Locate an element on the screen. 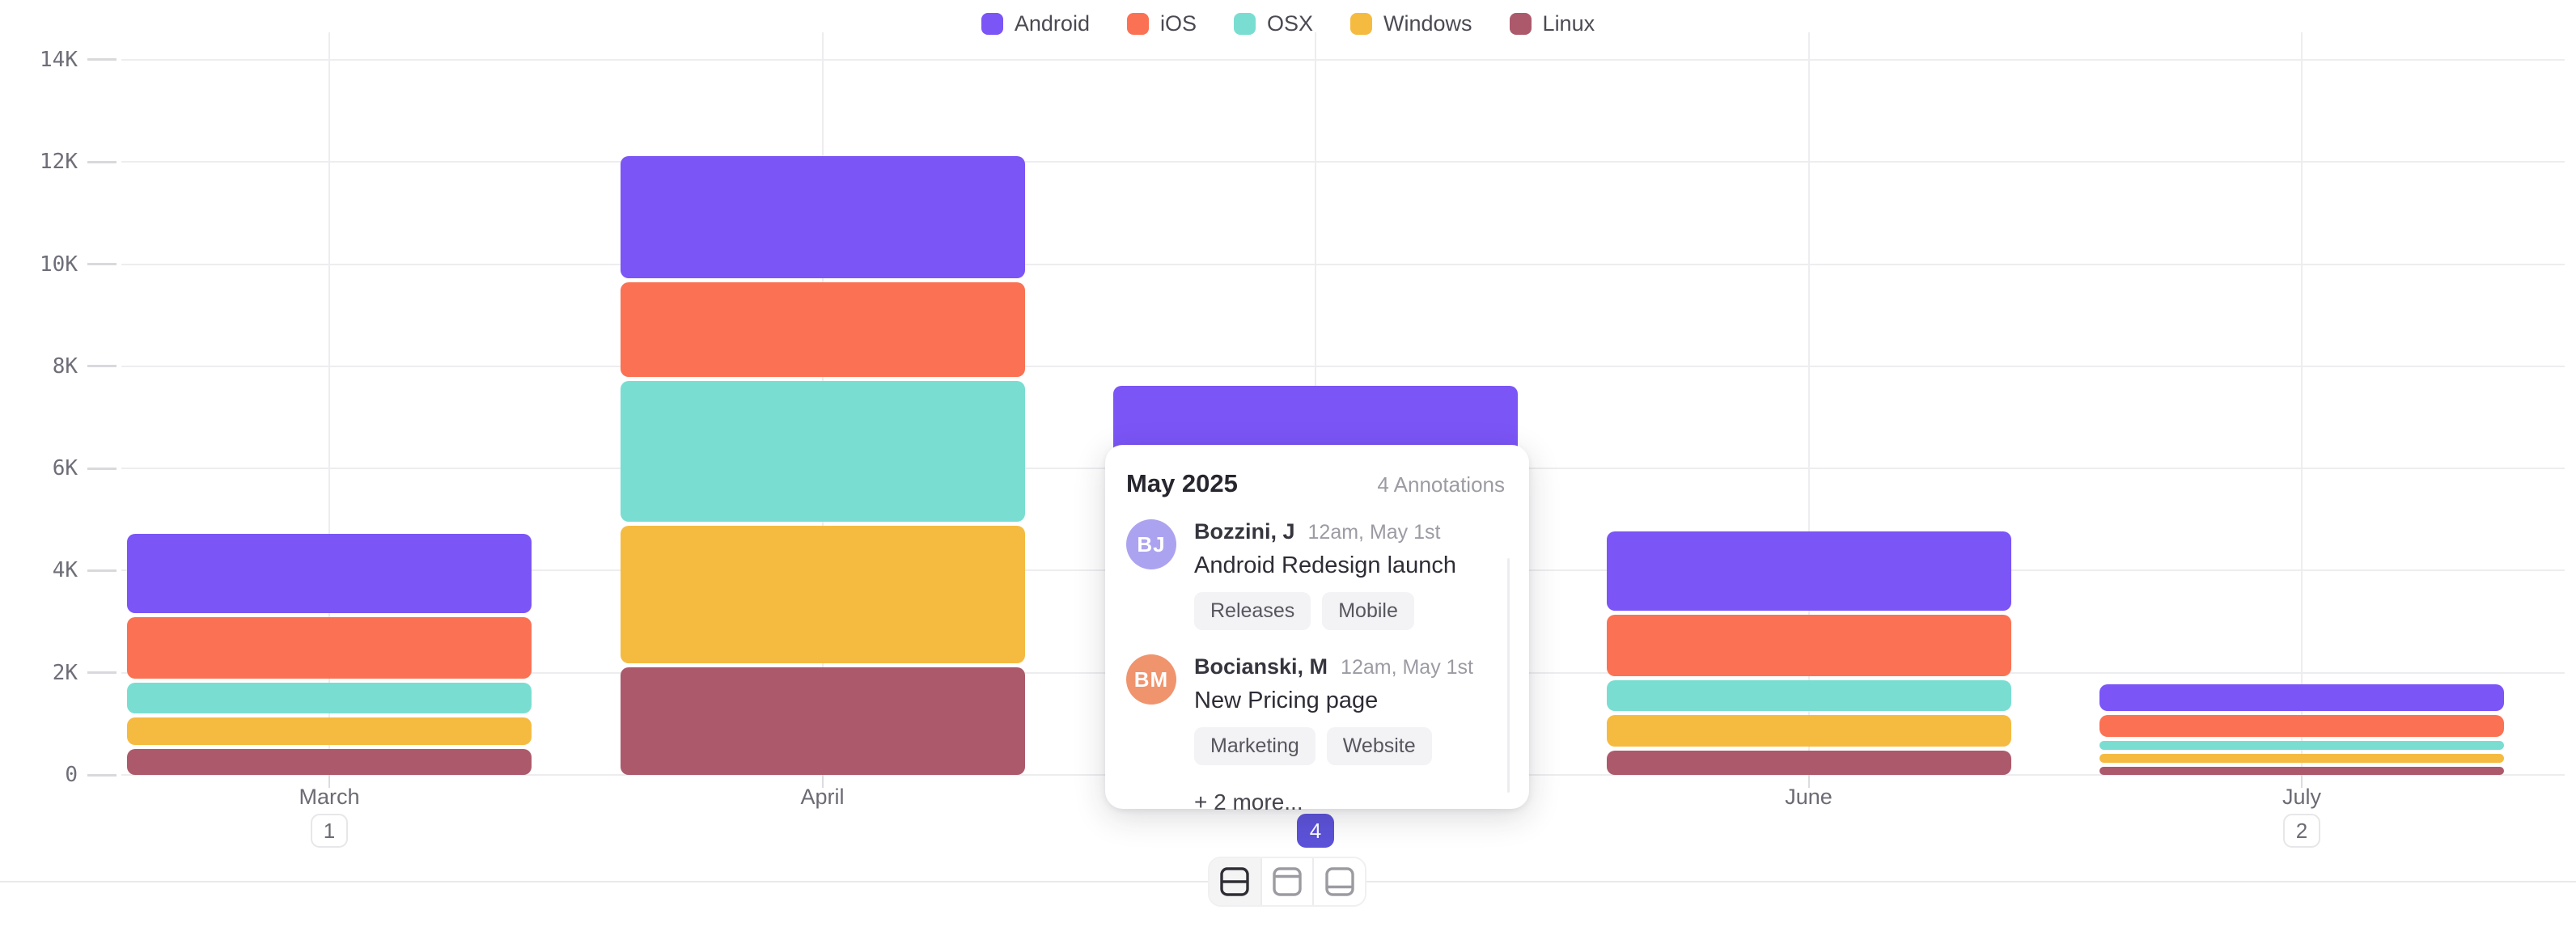  bar-april-osx is located at coordinates (822, 452).